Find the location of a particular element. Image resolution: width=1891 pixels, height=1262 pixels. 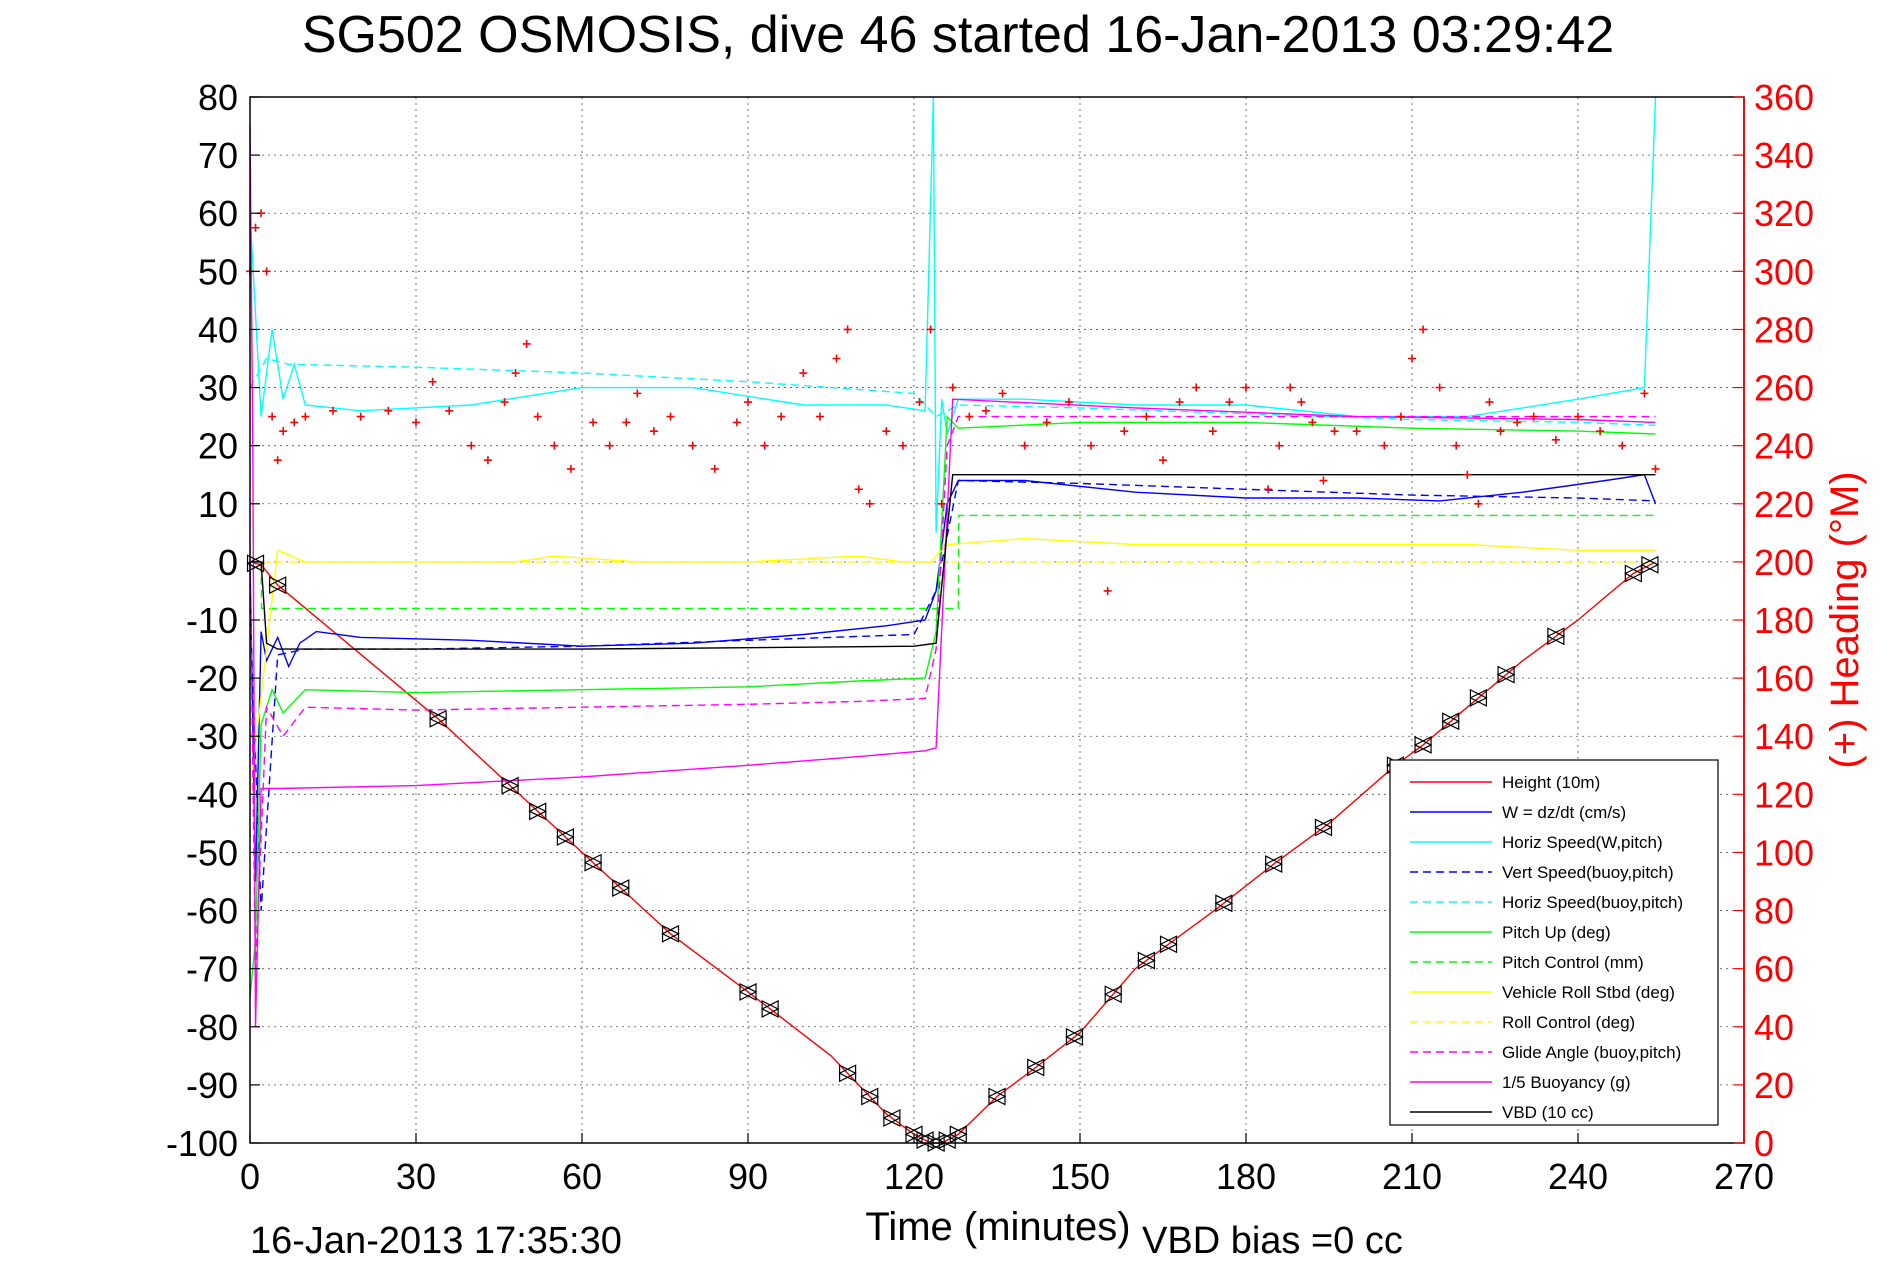

y-tick-label: -90 is located at coordinates (212, 1085).